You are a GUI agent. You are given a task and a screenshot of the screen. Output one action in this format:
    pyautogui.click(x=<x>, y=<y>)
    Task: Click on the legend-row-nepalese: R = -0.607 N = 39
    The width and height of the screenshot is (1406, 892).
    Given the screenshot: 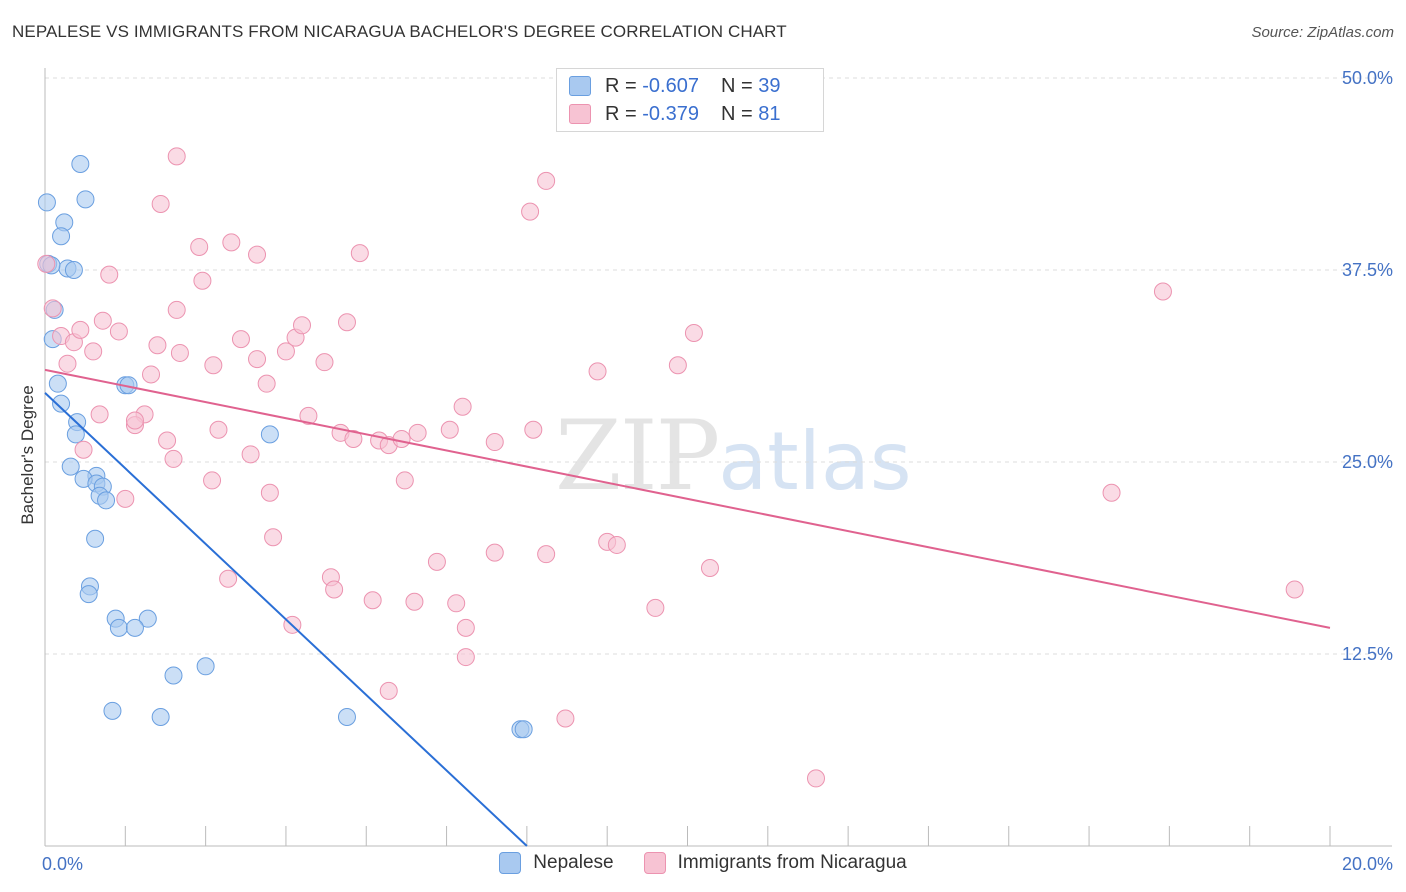 What is the action you would take?
    pyautogui.click(x=674, y=86)
    